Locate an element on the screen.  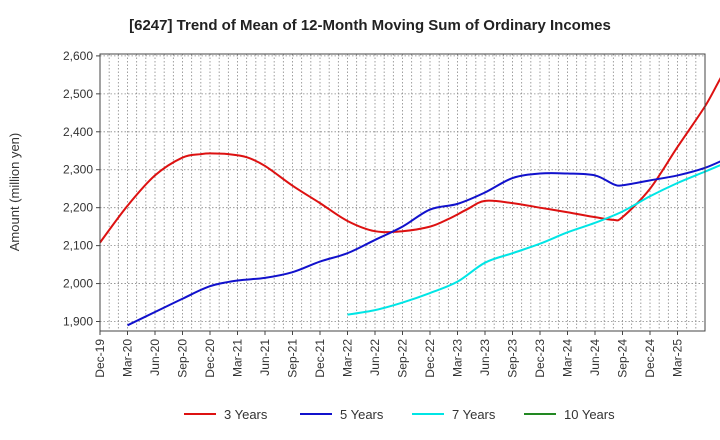
x-tick-label: Jun-22 is located at coordinates (375, 357).